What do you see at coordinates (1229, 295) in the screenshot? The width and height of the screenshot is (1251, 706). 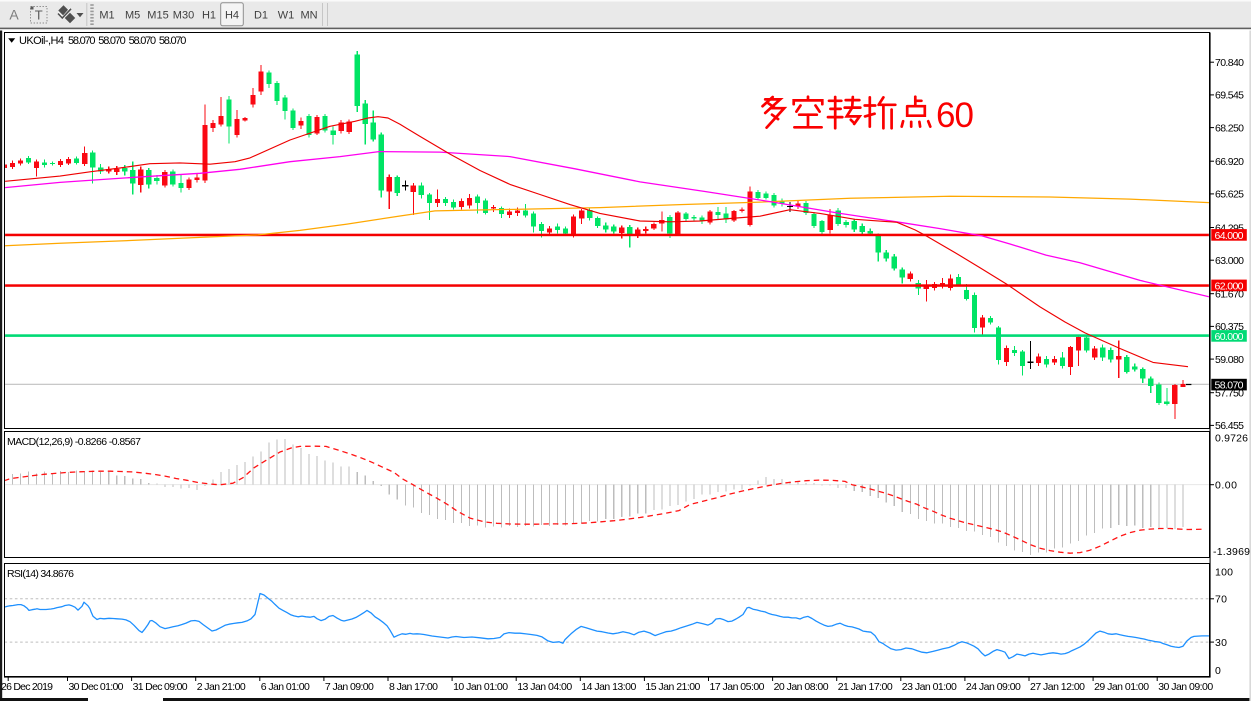 I see `svg-text: 61.670` at bounding box center [1229, 295].